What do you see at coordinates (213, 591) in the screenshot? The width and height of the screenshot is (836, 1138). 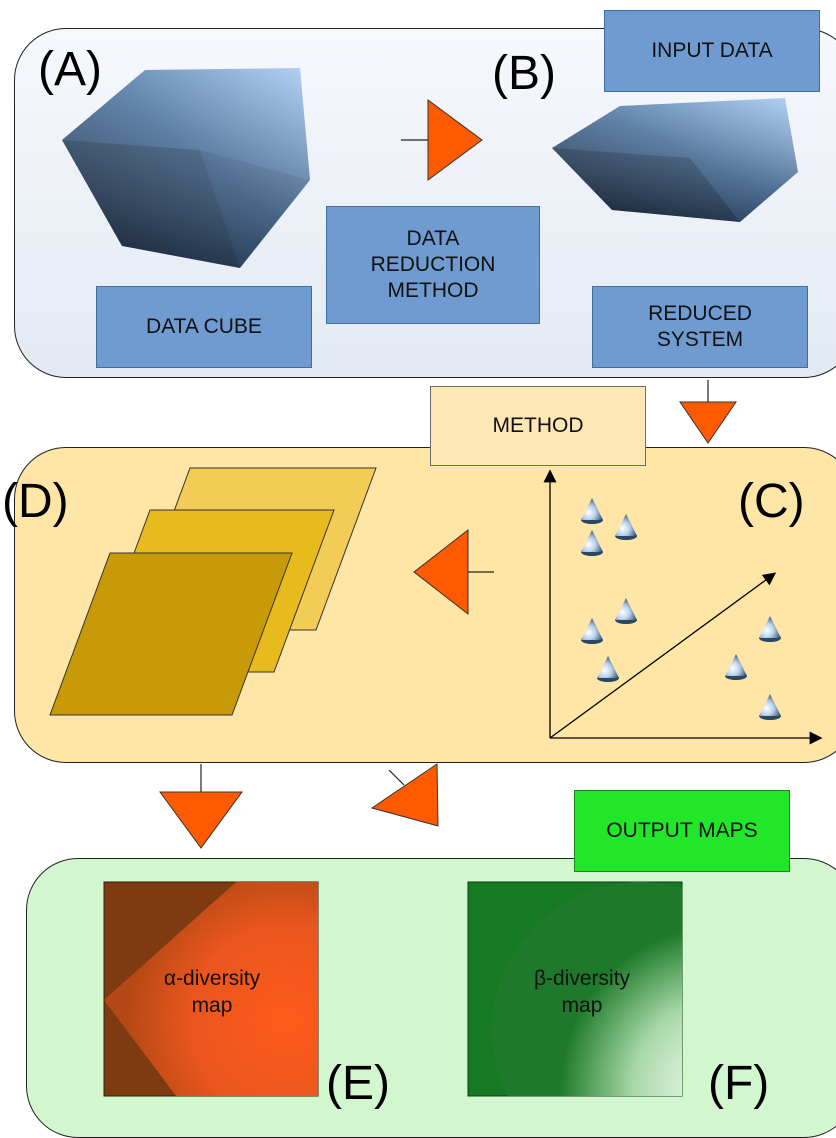 I see `layer-stack` at bounding box center [213, 591].